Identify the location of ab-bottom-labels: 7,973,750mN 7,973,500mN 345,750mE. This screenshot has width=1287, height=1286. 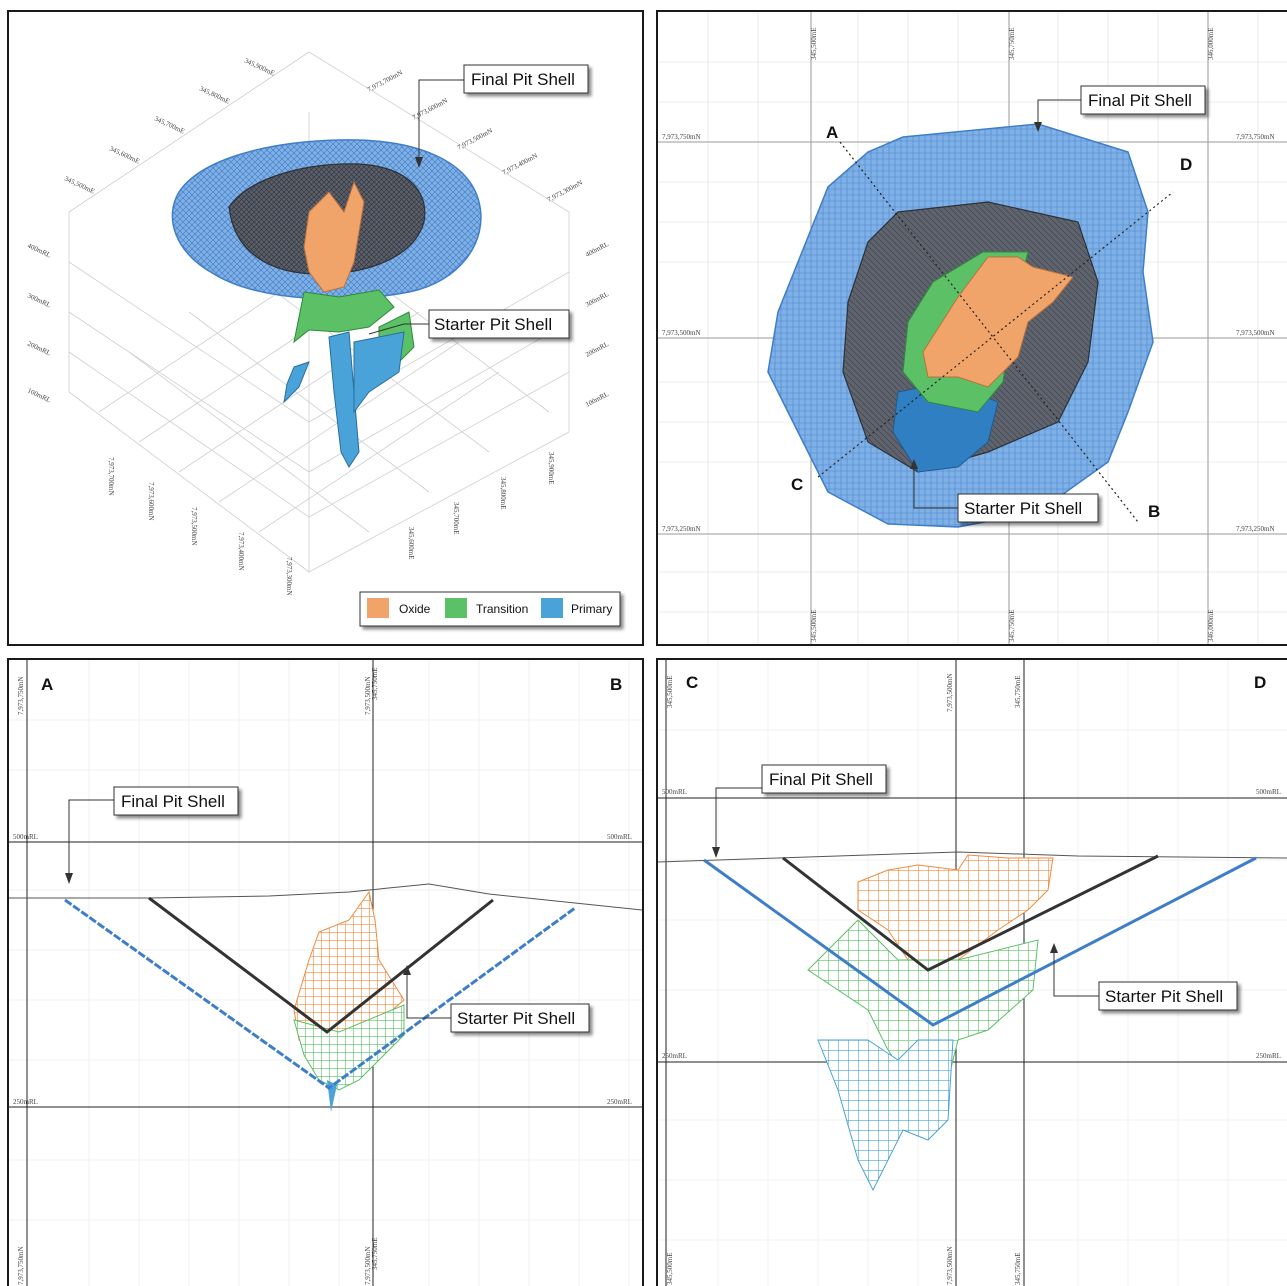
(198, 1261).